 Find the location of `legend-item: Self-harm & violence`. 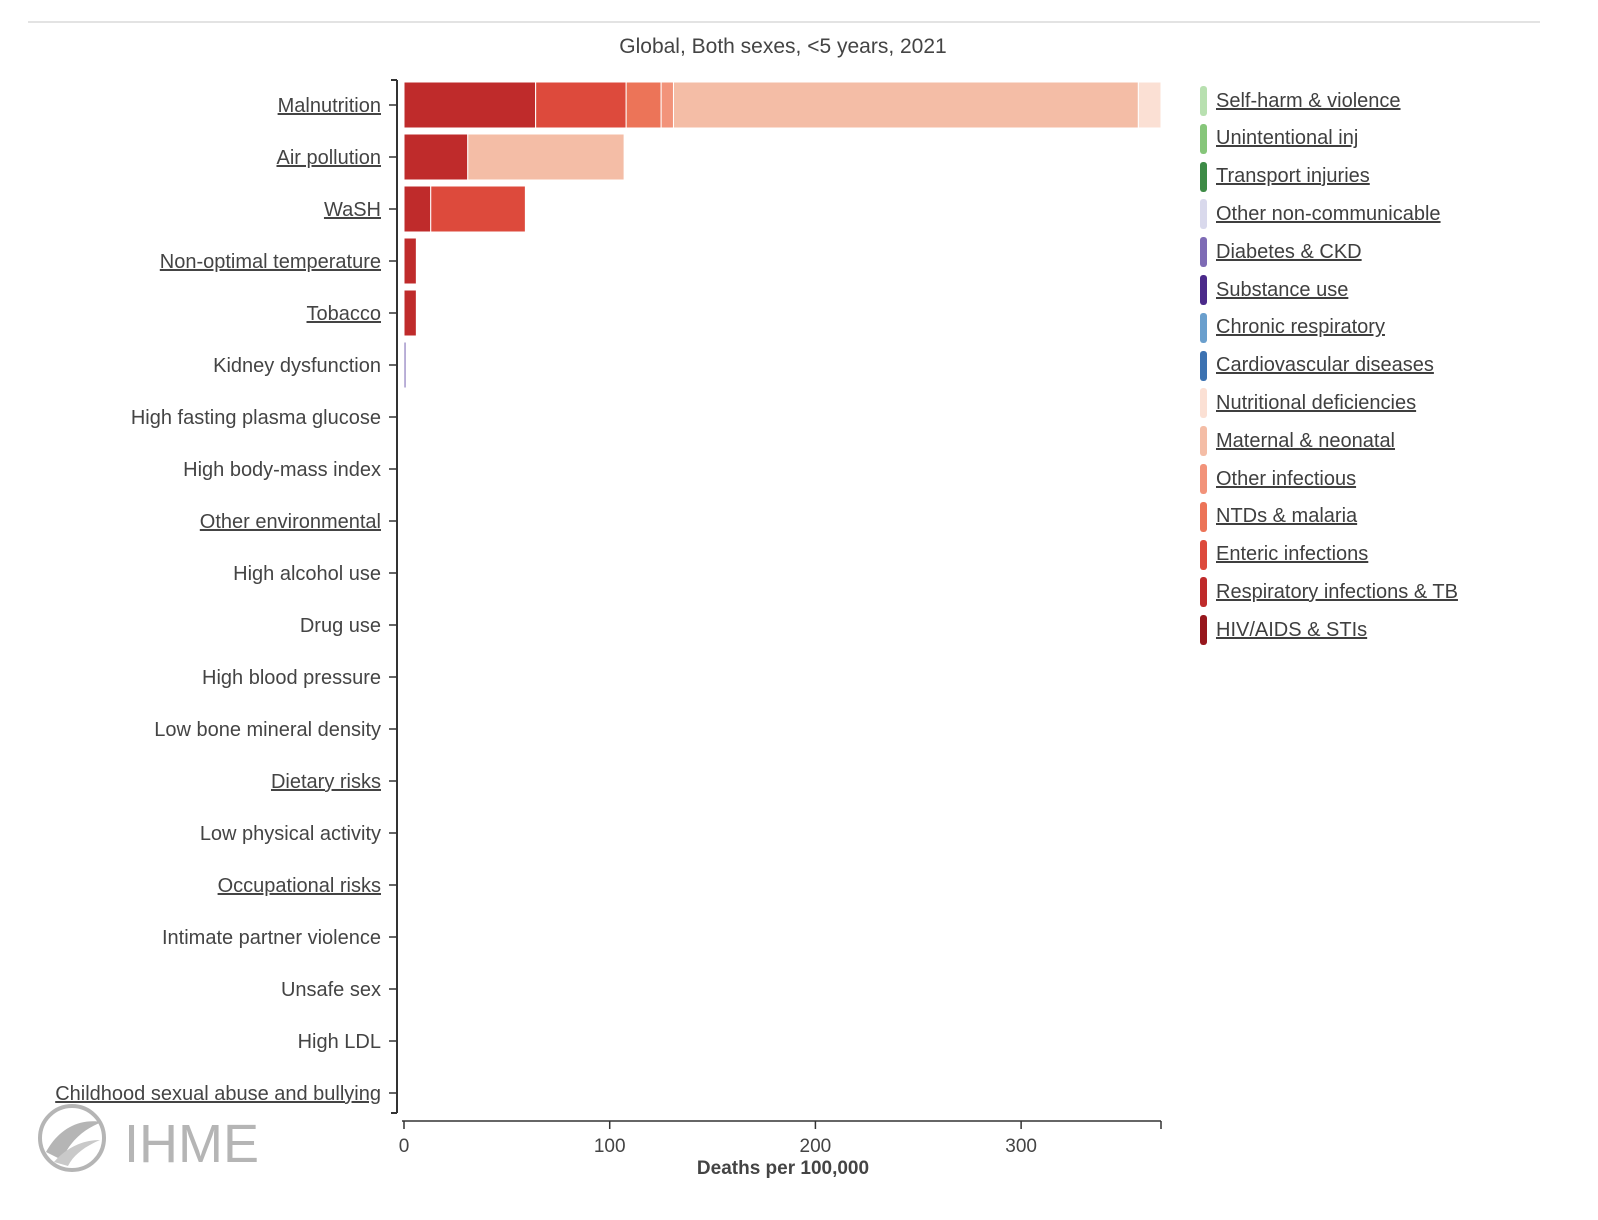

legend-item: Self-harm & violence is located at coordinates (1300, 101).